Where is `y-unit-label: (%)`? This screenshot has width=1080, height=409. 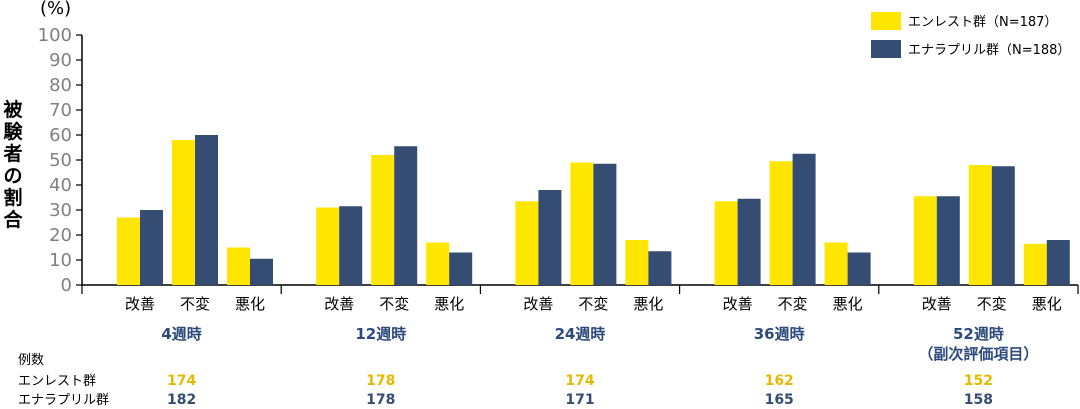 y-unit-label: (%) is located at coordinates (55, 9).